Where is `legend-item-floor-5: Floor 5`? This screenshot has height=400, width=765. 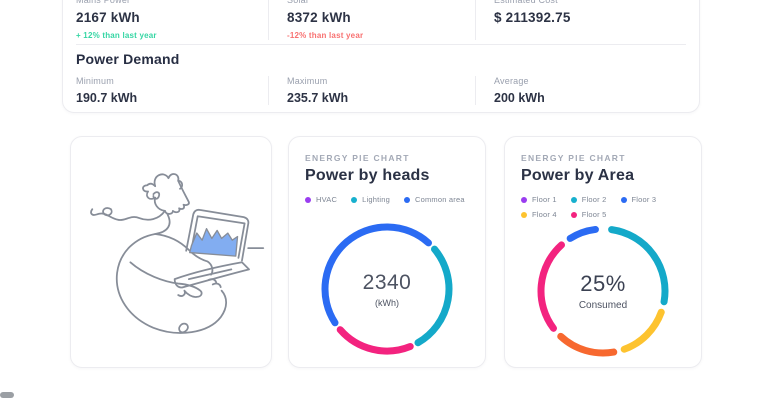 legend-item-floor-5: Floor 5 is located at coordinates (588, 214).